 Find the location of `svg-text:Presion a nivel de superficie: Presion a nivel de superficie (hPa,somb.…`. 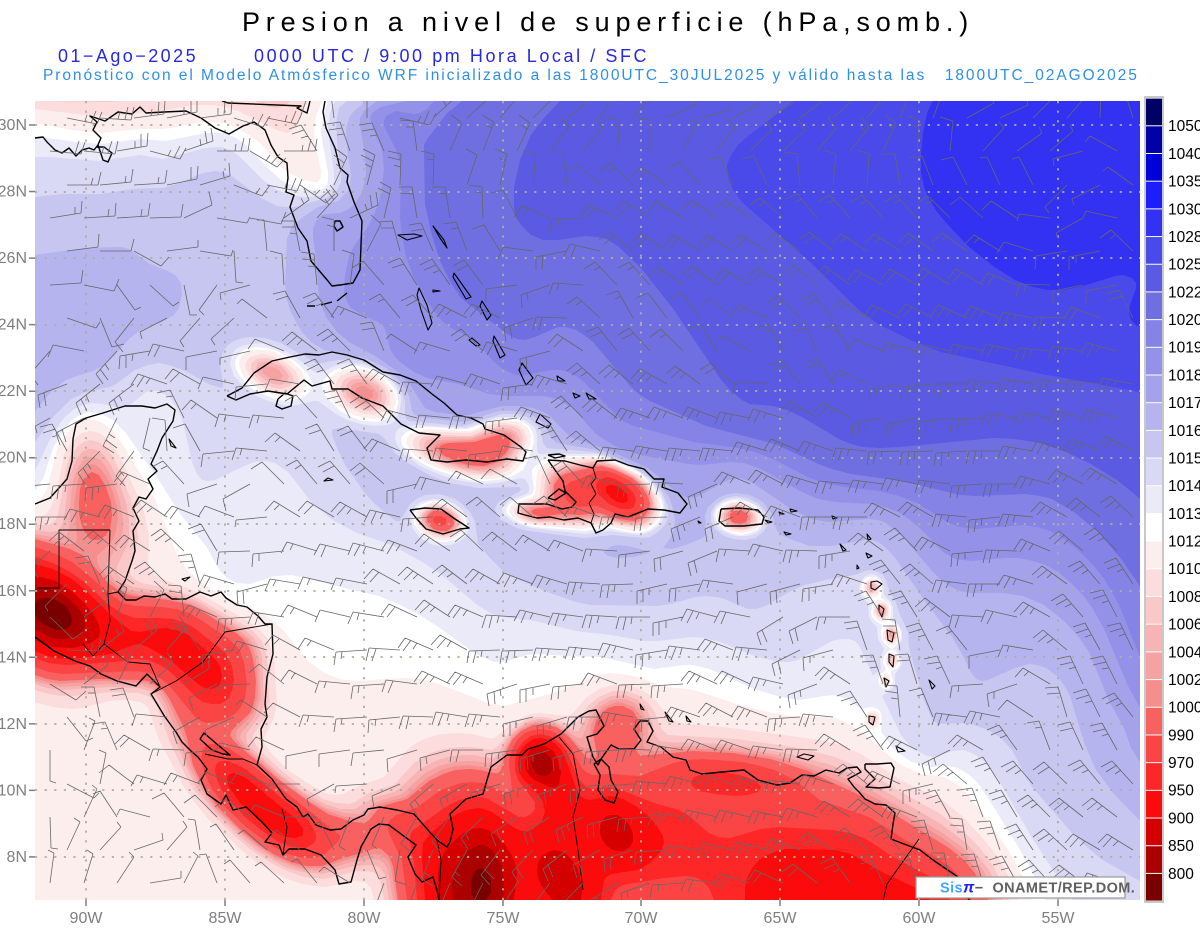

svg-text:Presion a nivel de superficie: Presion a nivel de superficie (hPa,somb.… is located at coordinates (608, 22).